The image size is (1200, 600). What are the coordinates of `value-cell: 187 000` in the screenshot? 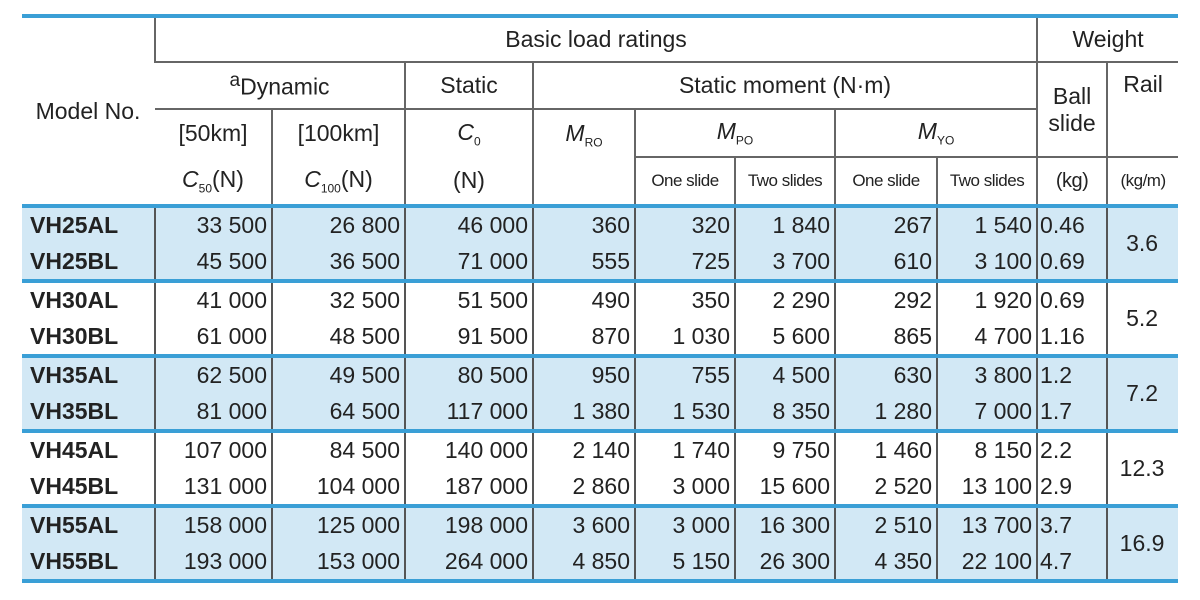 It's located at (468, 487).